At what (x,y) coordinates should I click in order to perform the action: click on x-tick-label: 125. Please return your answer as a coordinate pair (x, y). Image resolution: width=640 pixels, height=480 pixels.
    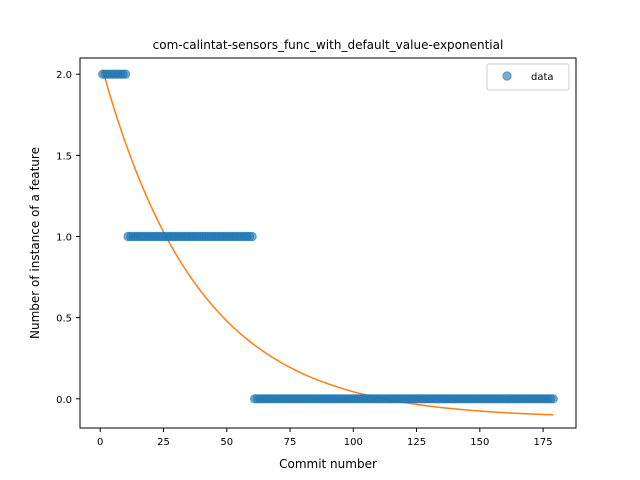
    Looking at the image, I should click on (416, 442).